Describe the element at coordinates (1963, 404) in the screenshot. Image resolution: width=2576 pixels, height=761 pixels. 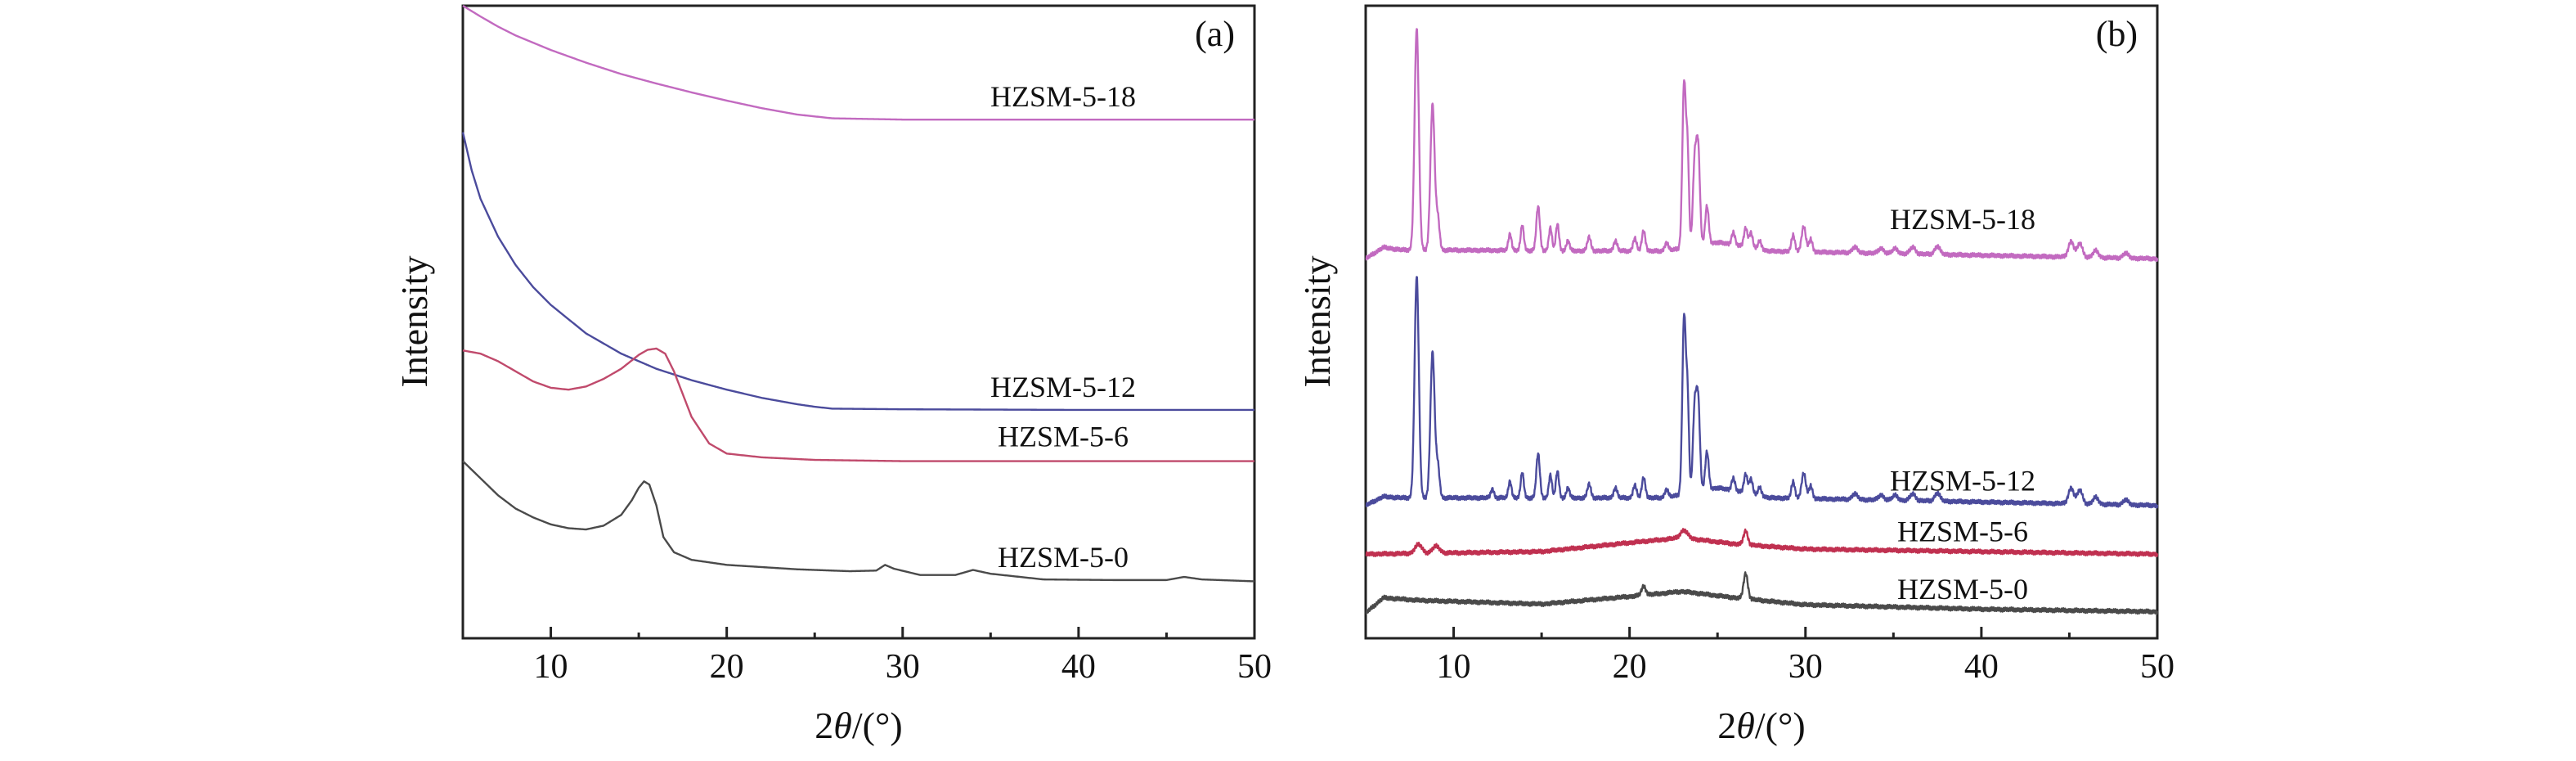
I see `series-labels-b: HZSM-5-18 HZSM-5-12 HZSM-5-6 HZSM-5-0` at that location.